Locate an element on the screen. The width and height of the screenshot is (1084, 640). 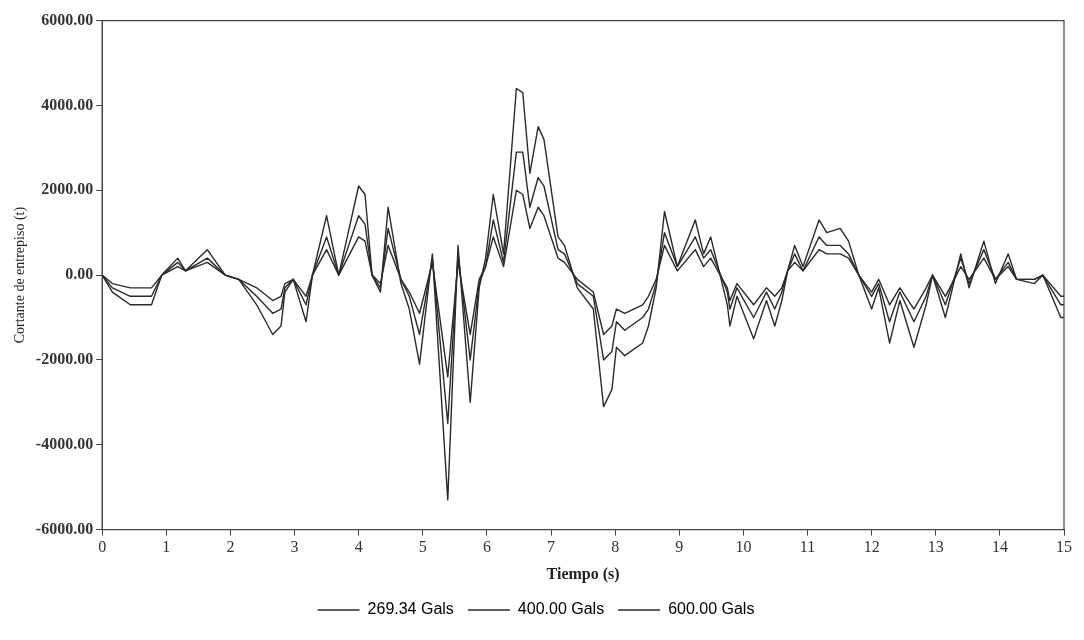
x-tick-label: 8 is located at coordinates (615, 547).